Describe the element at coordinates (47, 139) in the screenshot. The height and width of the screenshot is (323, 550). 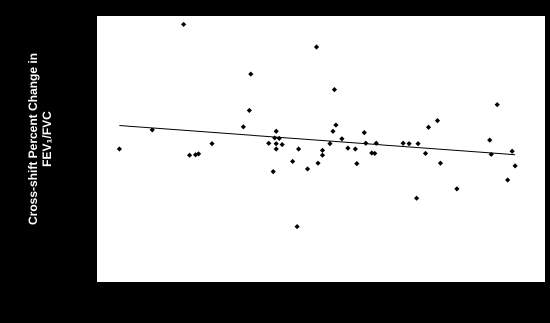
I see `y-axis-title-line2: FEV₁/FVC` at that location.